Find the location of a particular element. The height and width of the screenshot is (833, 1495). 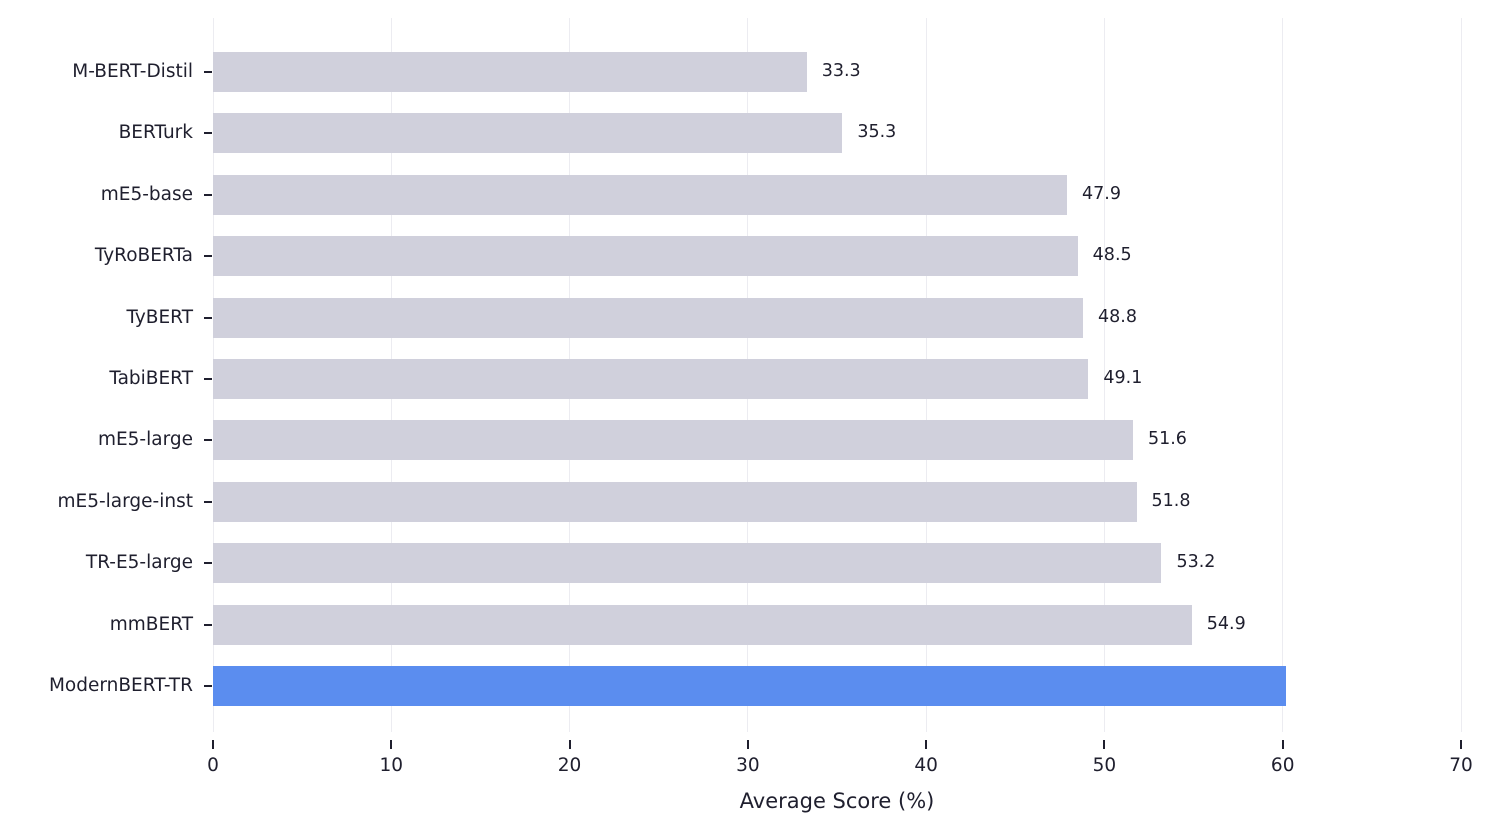

x-tick-label: 60 is located at coordinates (1282, 765).